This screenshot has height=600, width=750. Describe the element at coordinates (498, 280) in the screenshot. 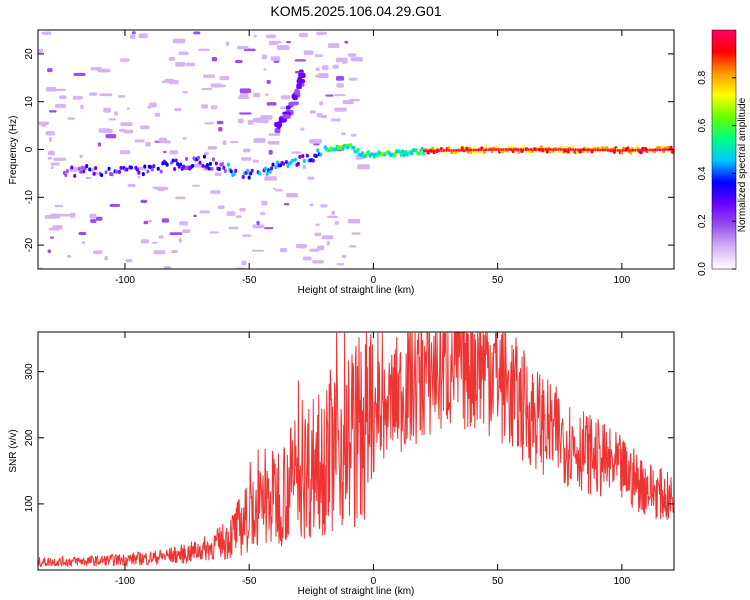

I see `spectrogram-x-tick-label: 50` at that location.